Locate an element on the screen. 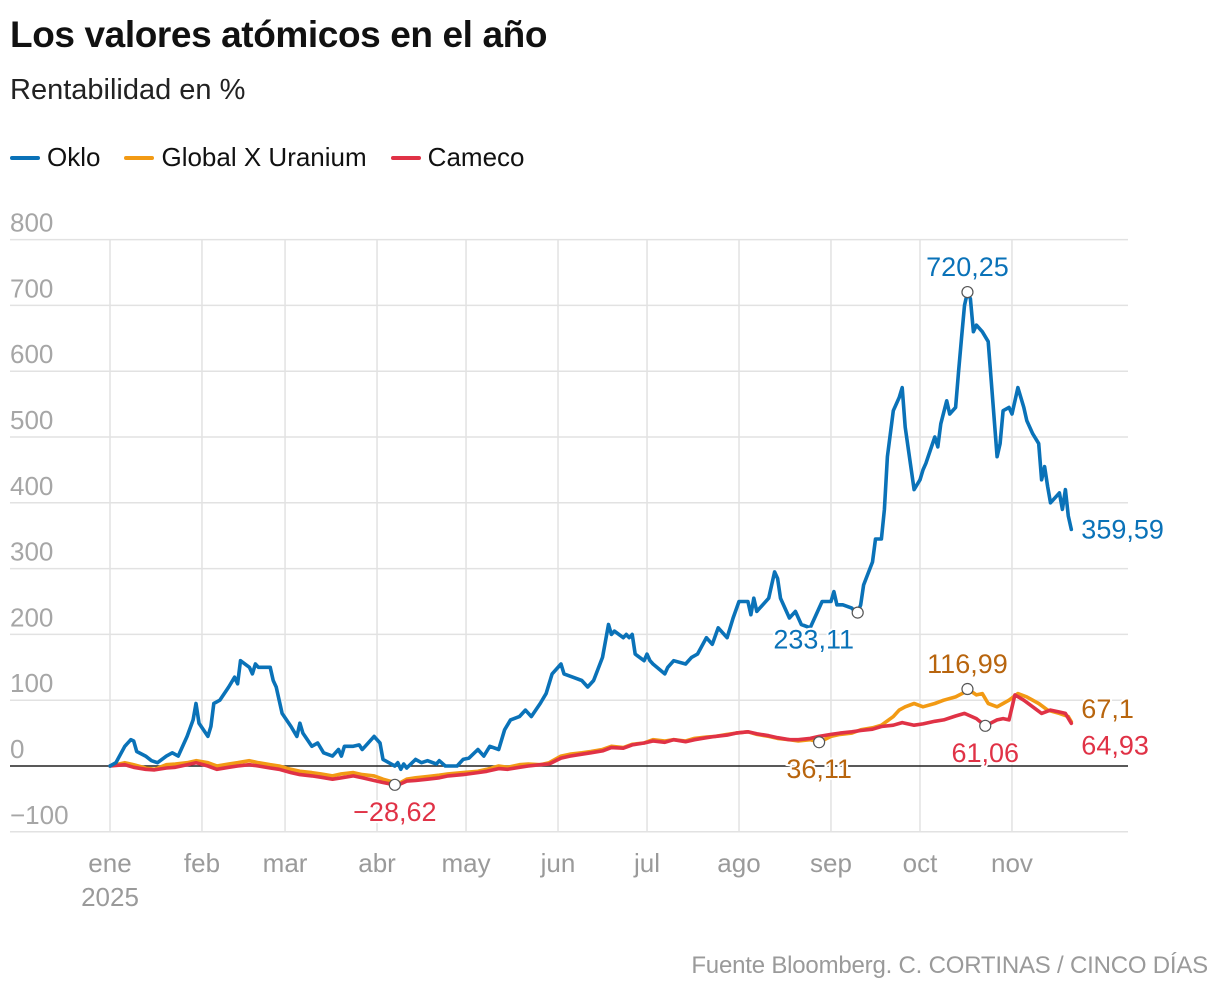  legend-item-global-x-uranium: Global X Uranium is located at coordinates (245, 157).